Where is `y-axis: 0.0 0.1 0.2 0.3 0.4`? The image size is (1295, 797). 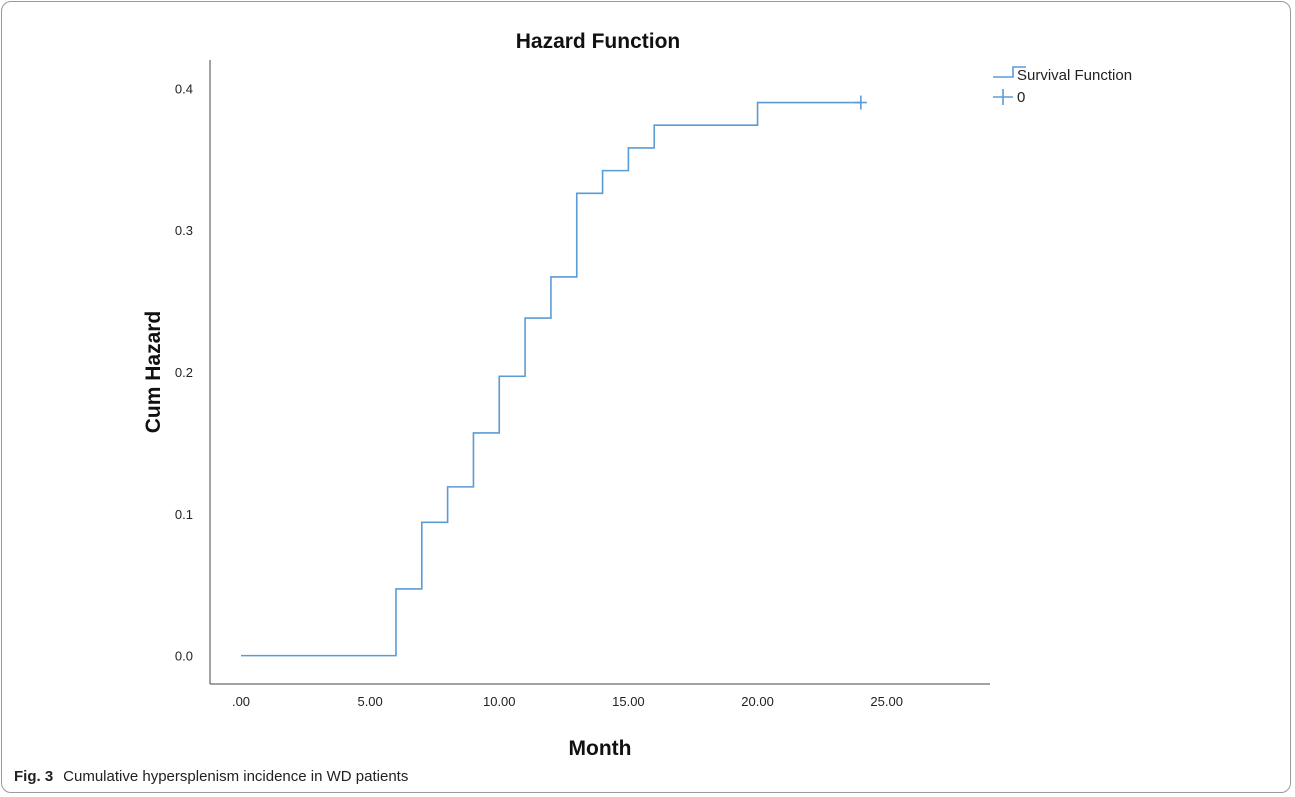
y-axis: 0.0 0.1 0.2 0.3 0.4 is located at coordinates (193, 372).